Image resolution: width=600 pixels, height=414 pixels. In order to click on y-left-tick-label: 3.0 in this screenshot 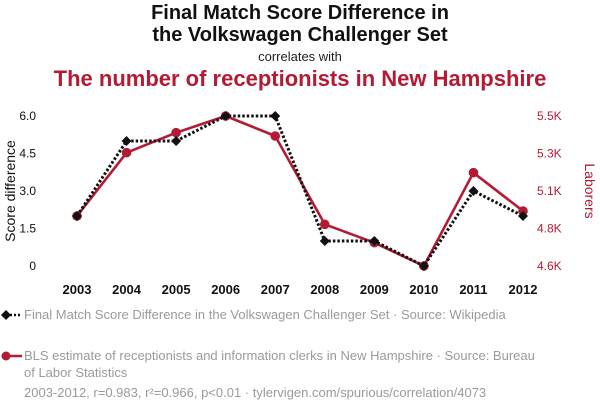, I will do `click(27, 191)`.